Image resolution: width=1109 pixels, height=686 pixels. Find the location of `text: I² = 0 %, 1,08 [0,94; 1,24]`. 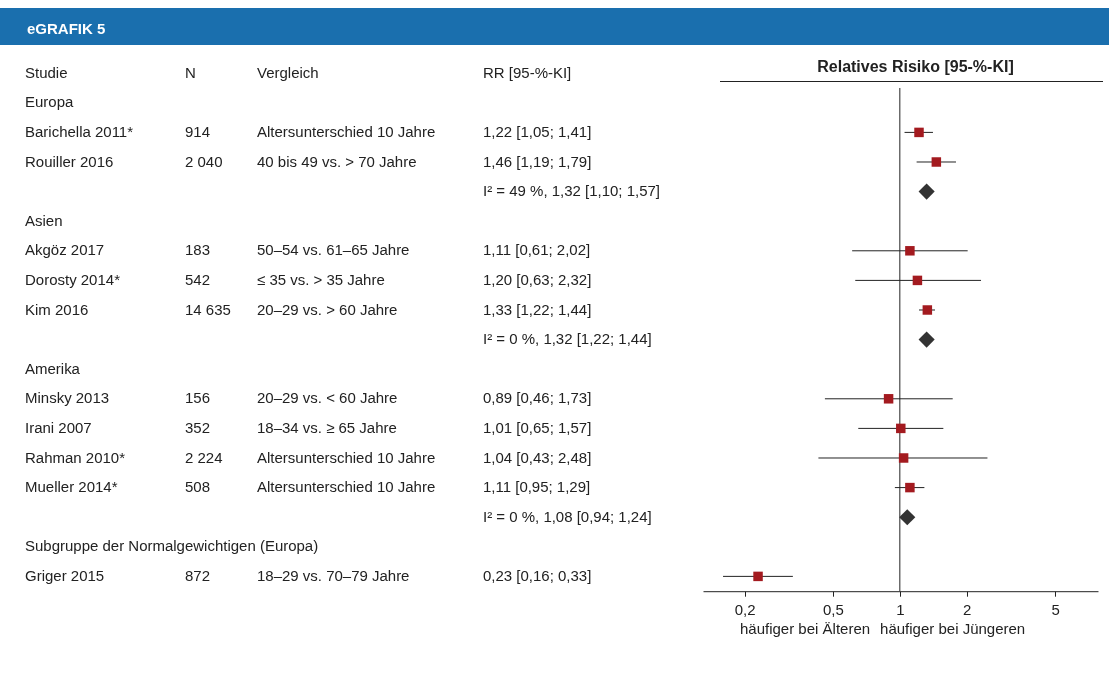

text: I² = 0 %, 1,08 [0,94; 1,24] is located at coordinates (567, 516).